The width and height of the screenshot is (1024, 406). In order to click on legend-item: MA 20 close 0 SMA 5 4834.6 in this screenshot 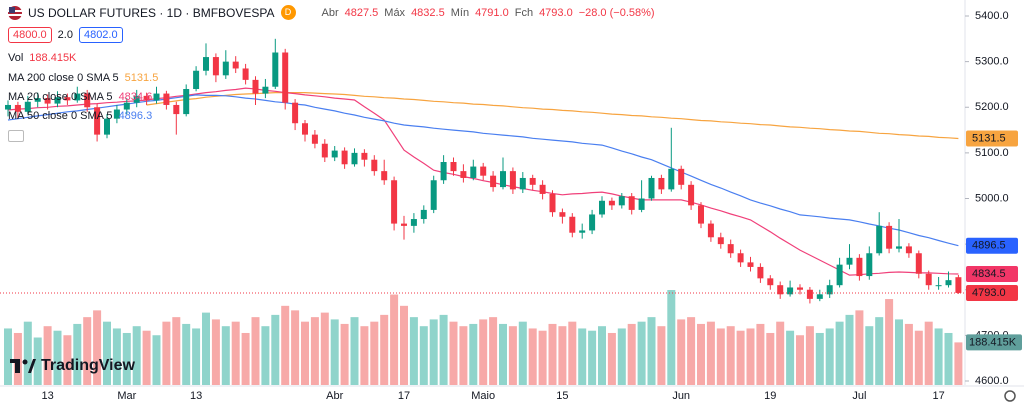, I will do `click(80, 97)`.